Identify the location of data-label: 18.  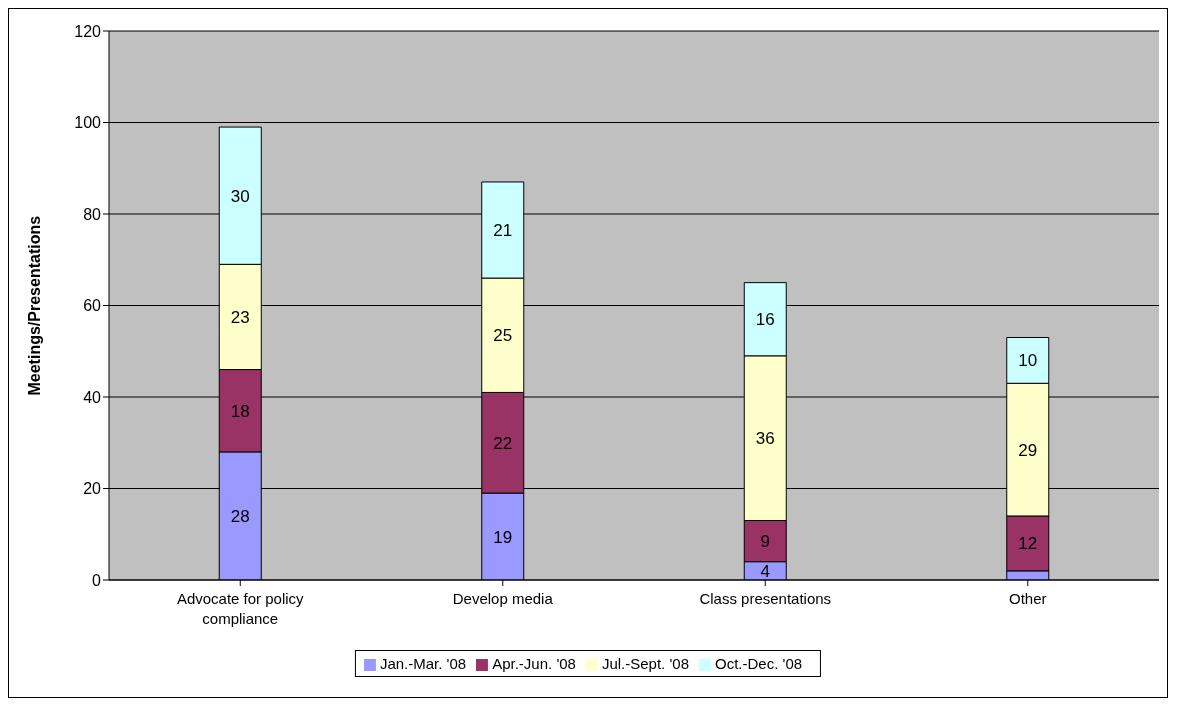
(240, 411).